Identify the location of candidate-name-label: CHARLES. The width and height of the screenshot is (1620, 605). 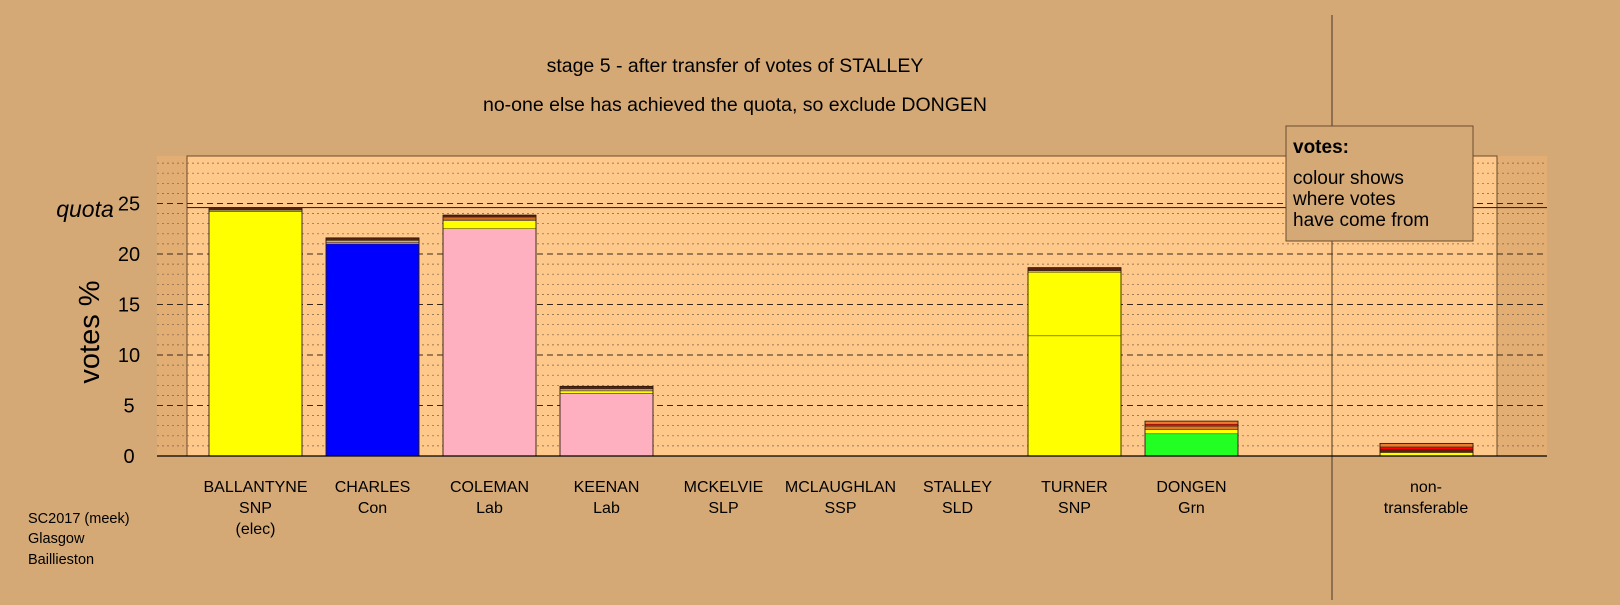
(373, 487).